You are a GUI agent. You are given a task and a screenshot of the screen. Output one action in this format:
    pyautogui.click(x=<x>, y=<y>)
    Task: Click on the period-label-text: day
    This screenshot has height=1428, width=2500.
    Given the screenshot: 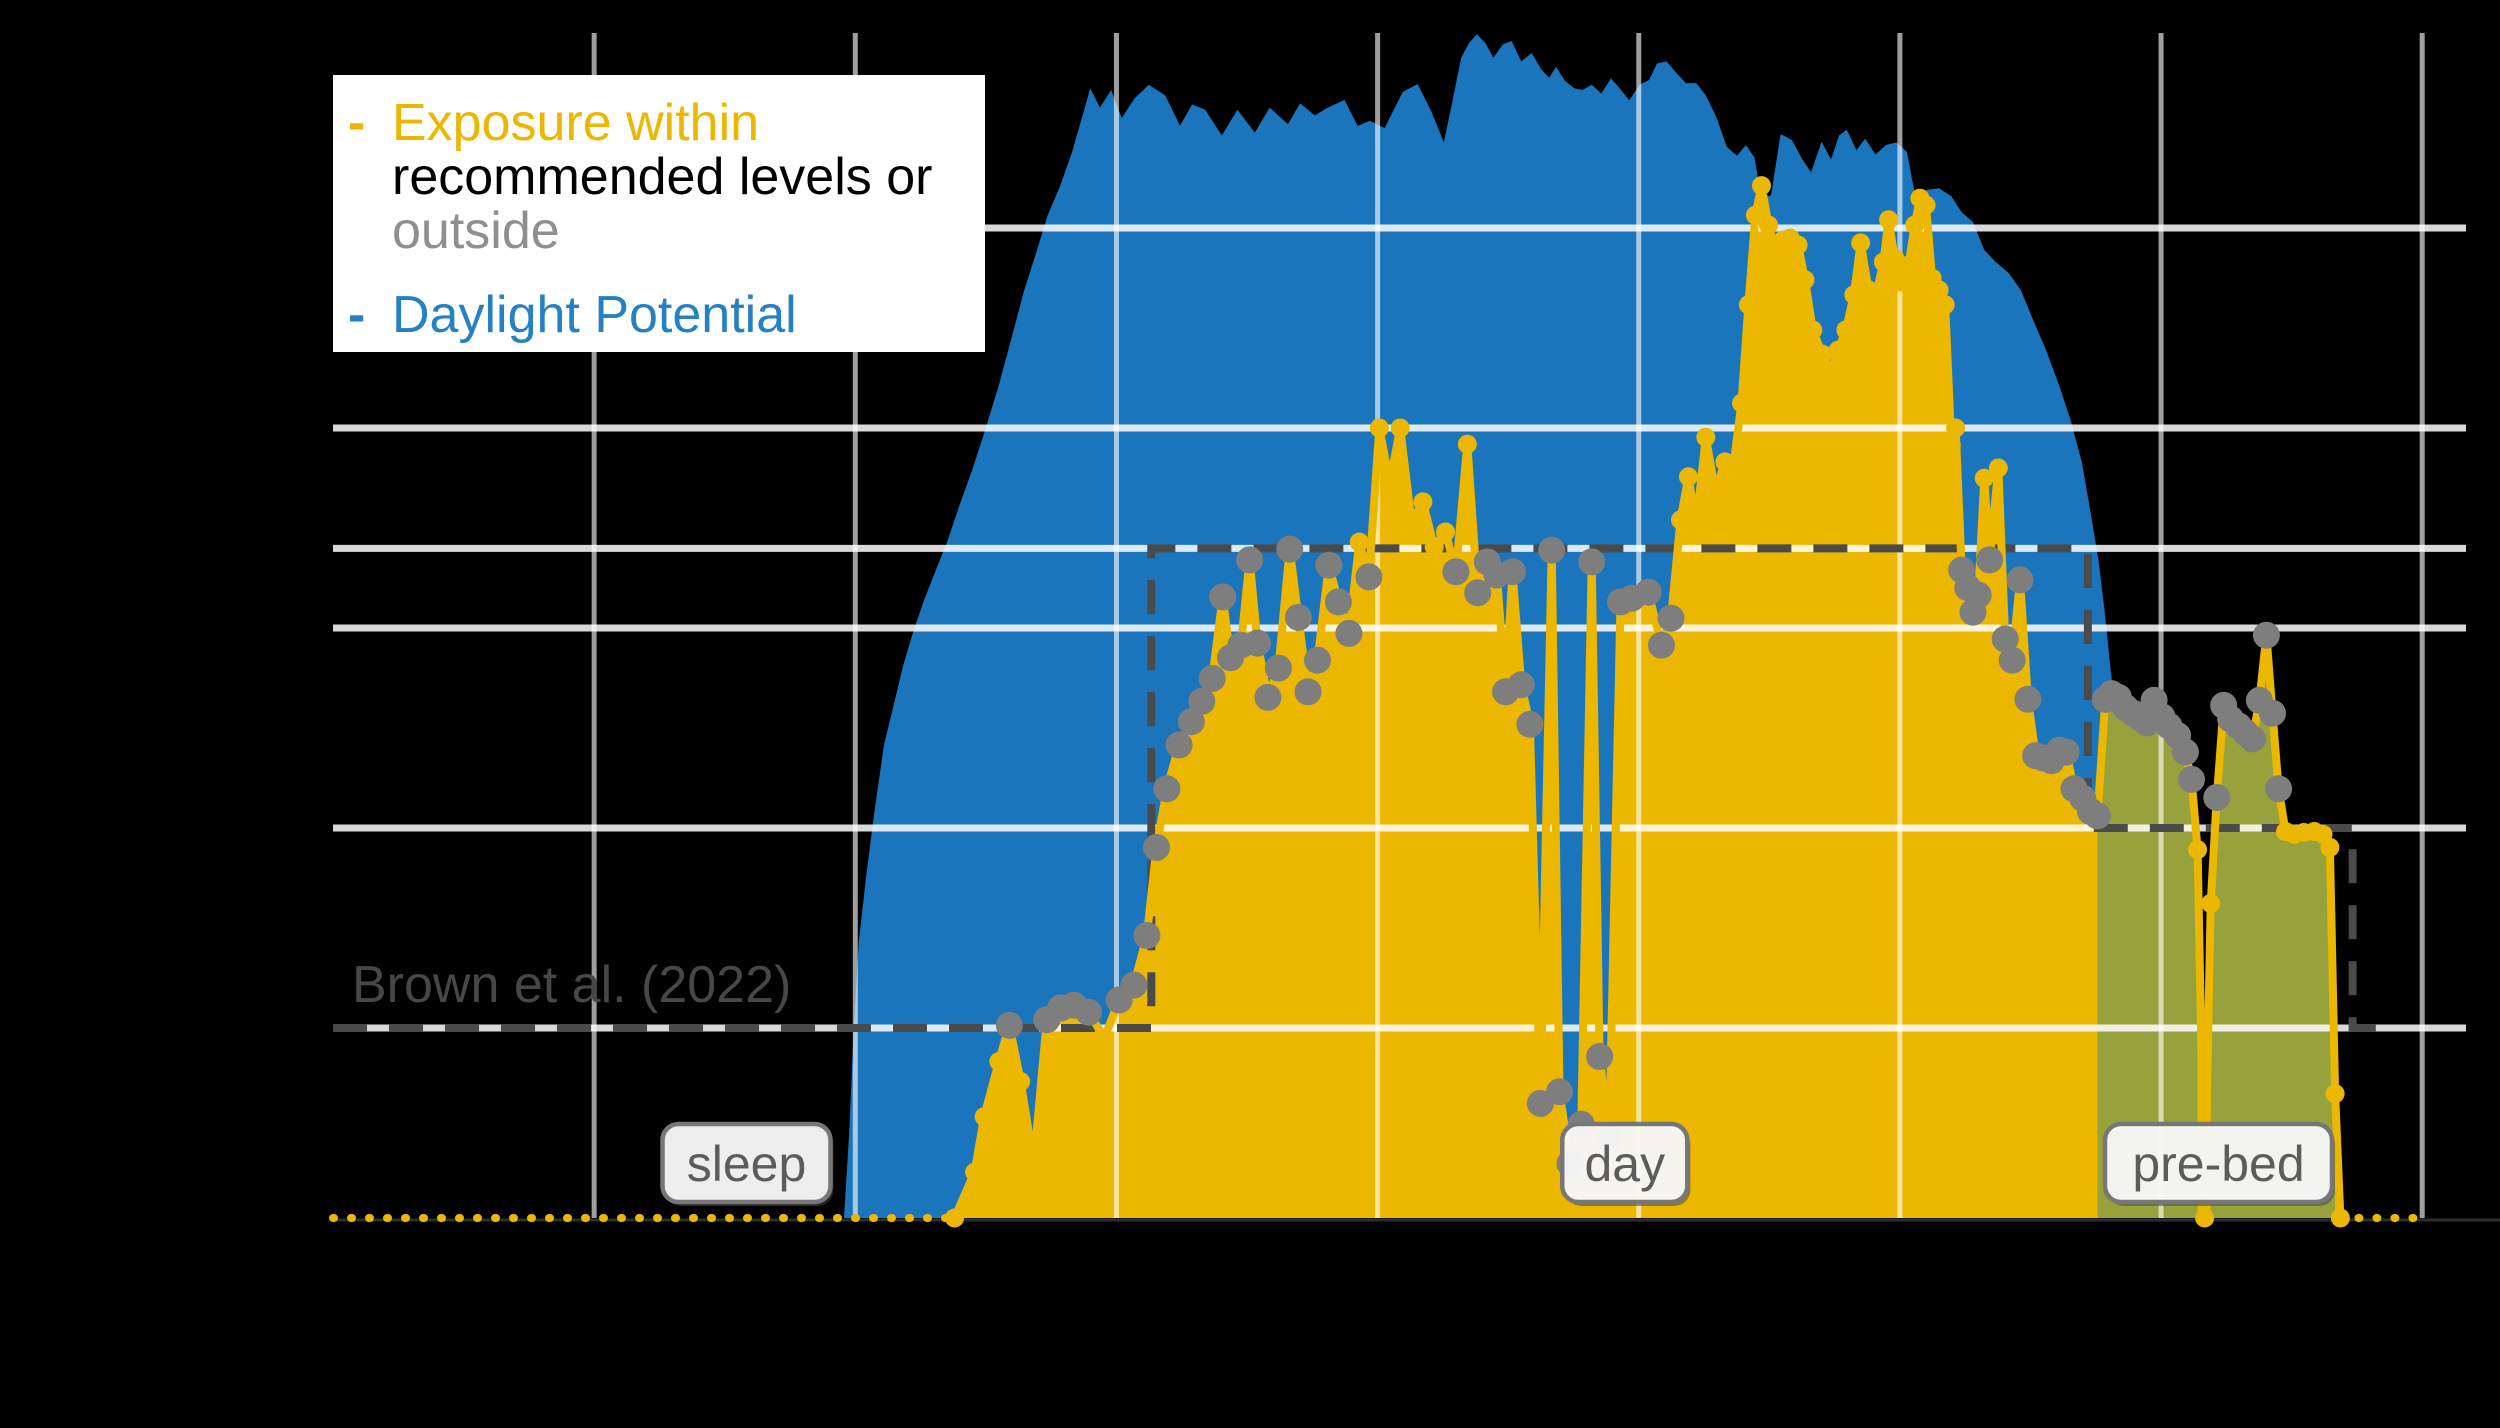 What is the action you would take?
    pyautogui.click(x=1624, y=1164)
    